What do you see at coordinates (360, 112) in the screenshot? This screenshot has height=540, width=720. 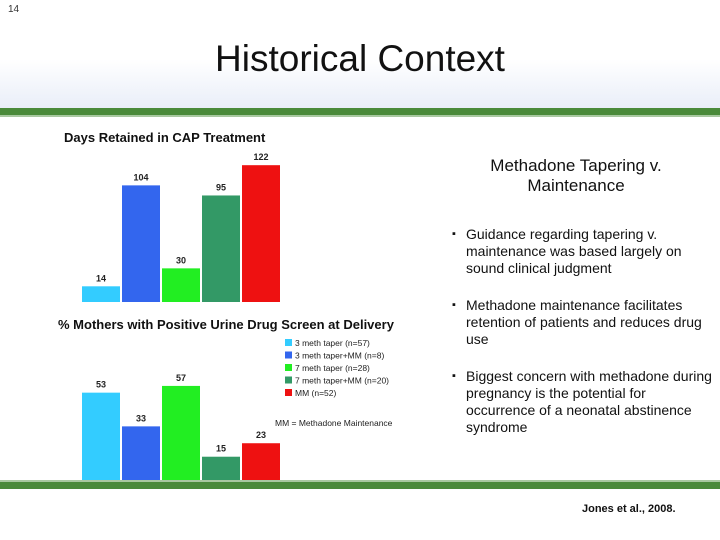 I see `top-divider` at bounding box center [360, 112].